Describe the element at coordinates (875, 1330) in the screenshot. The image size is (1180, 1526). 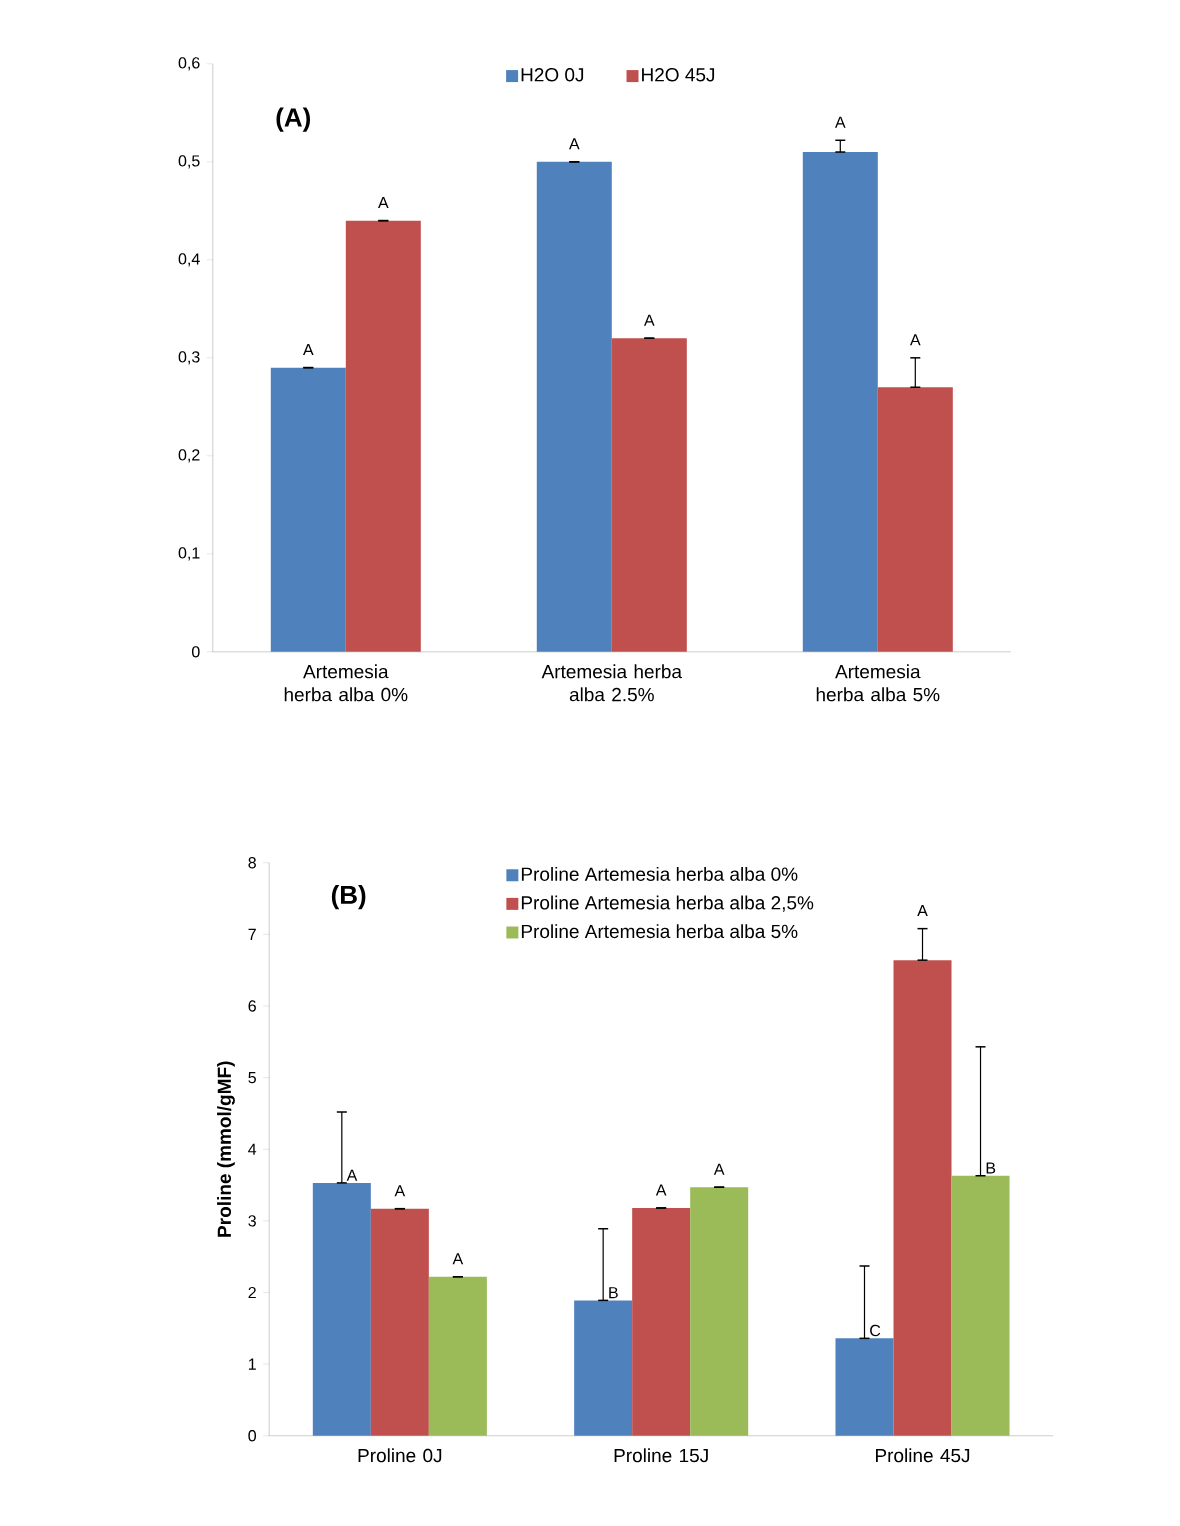
I see `data-label: C` at that location.